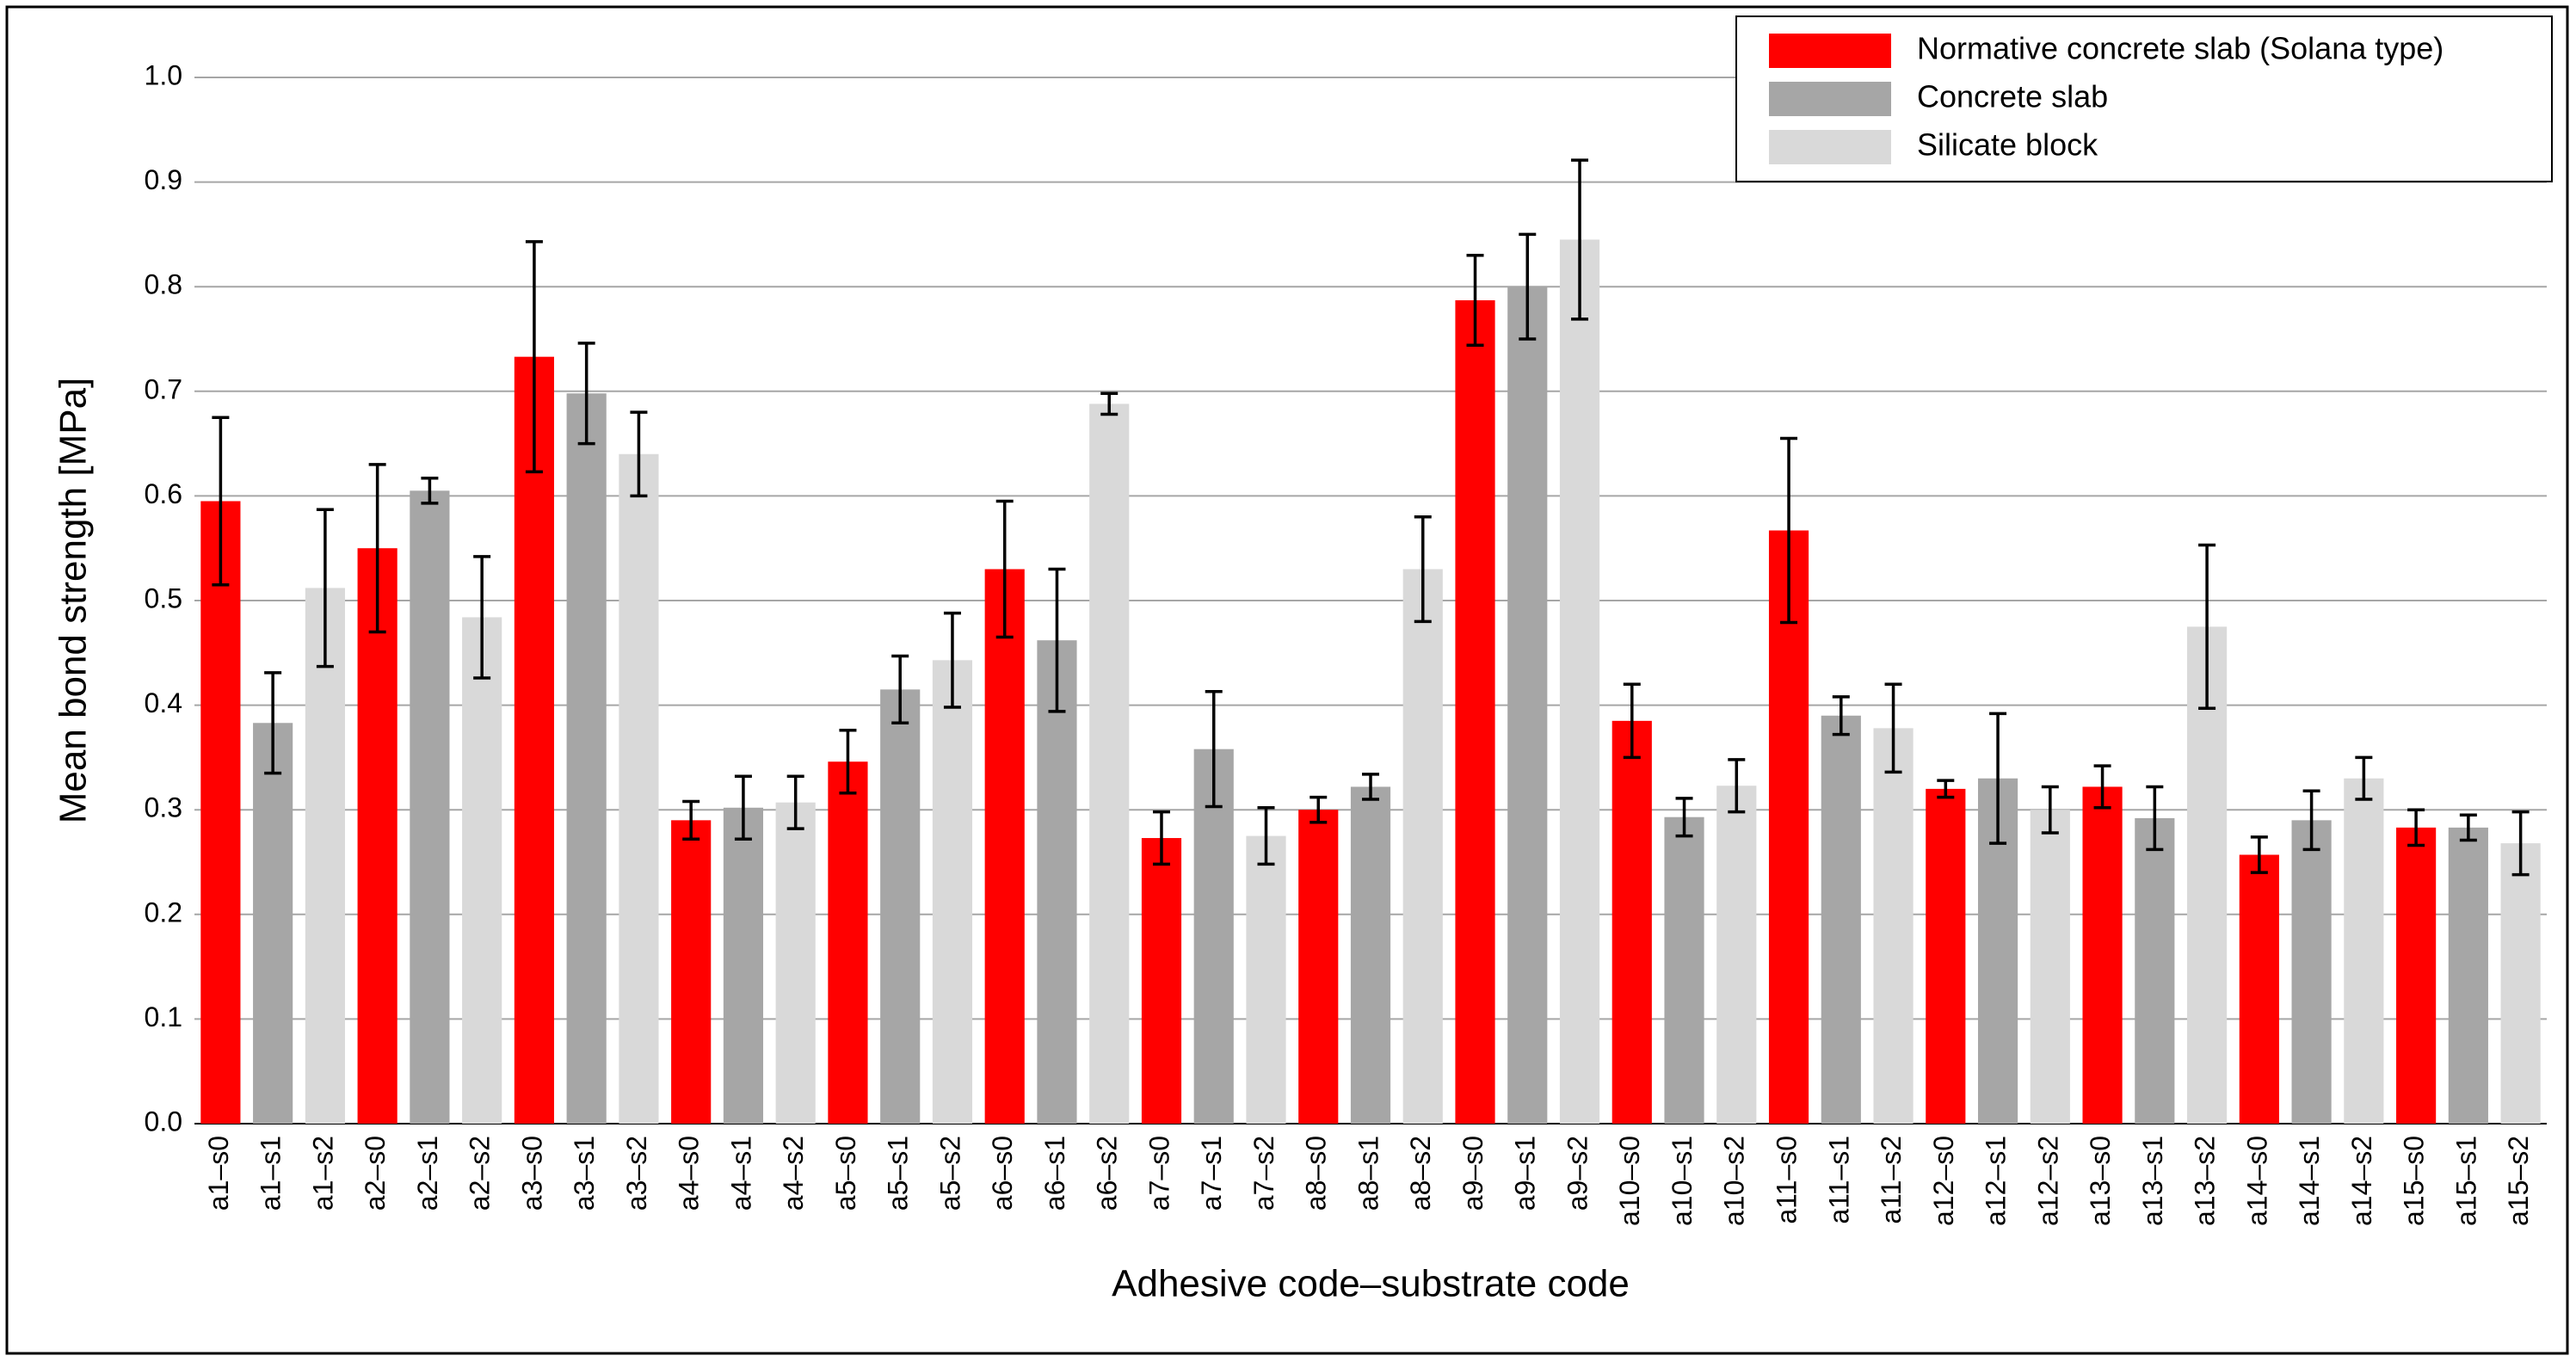 The image size is (2576, 1368). I want to click on x-tick-label: a1–s1, so click(271, 1173).